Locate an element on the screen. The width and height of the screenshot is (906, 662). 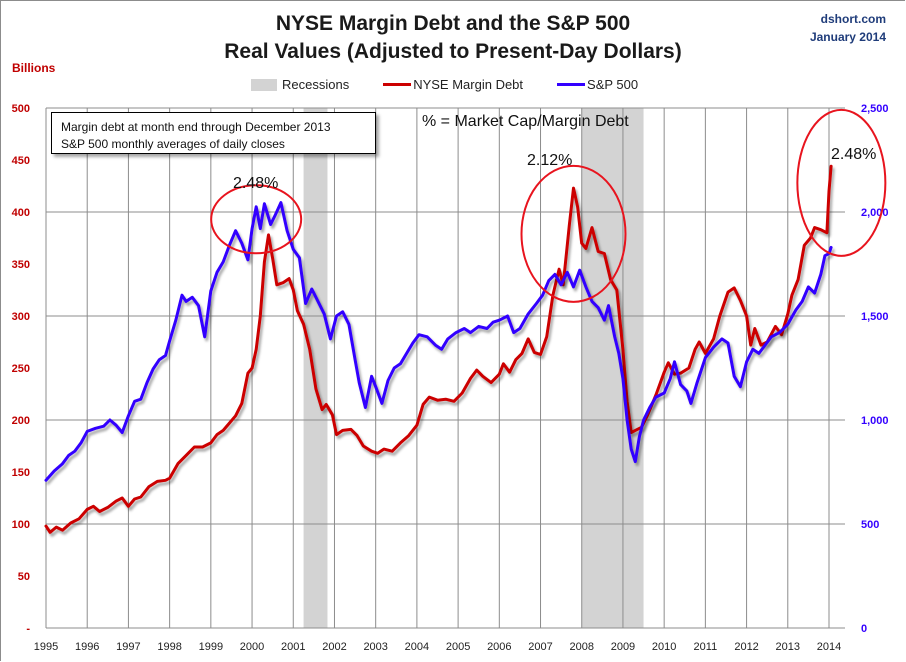
peak-label-2013: 2.48% is located at coordinates (854, 154).